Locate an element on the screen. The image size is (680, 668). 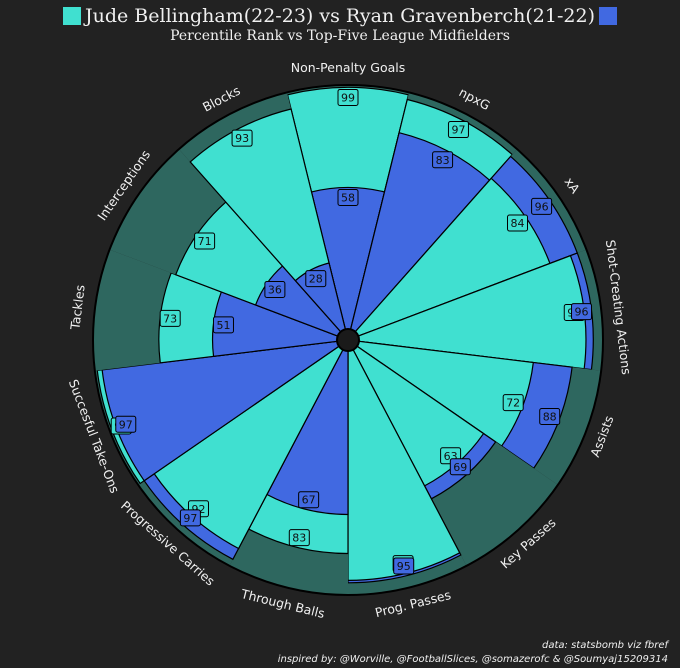
category-label-tackles: Tackles is located at coordinates (77, 307).